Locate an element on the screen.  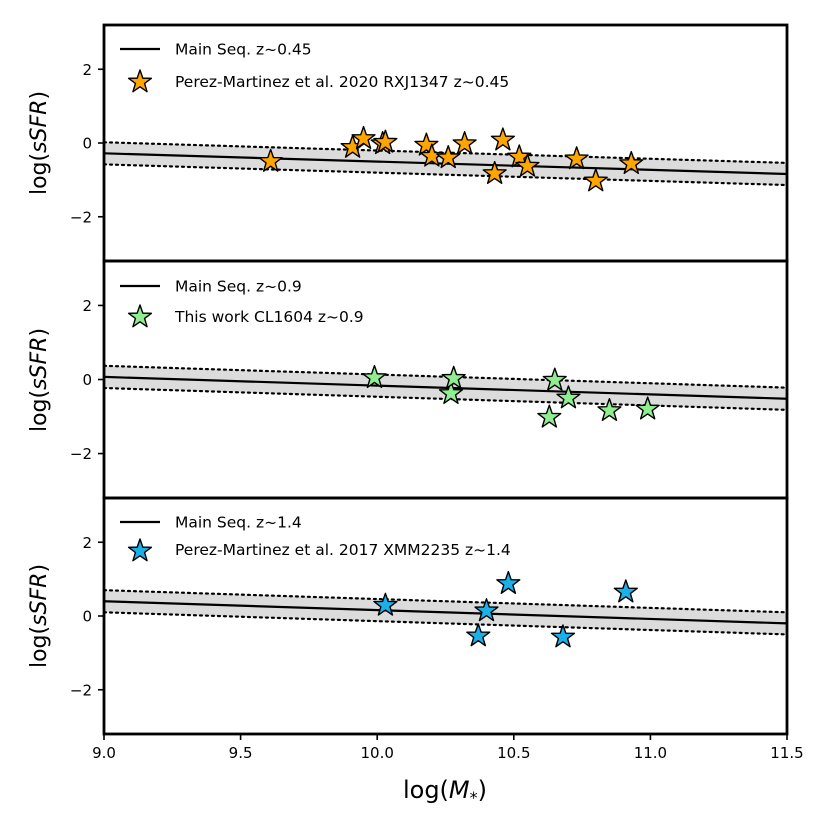
x-tick-label: 9.5 is located at coordinates (241, 753).